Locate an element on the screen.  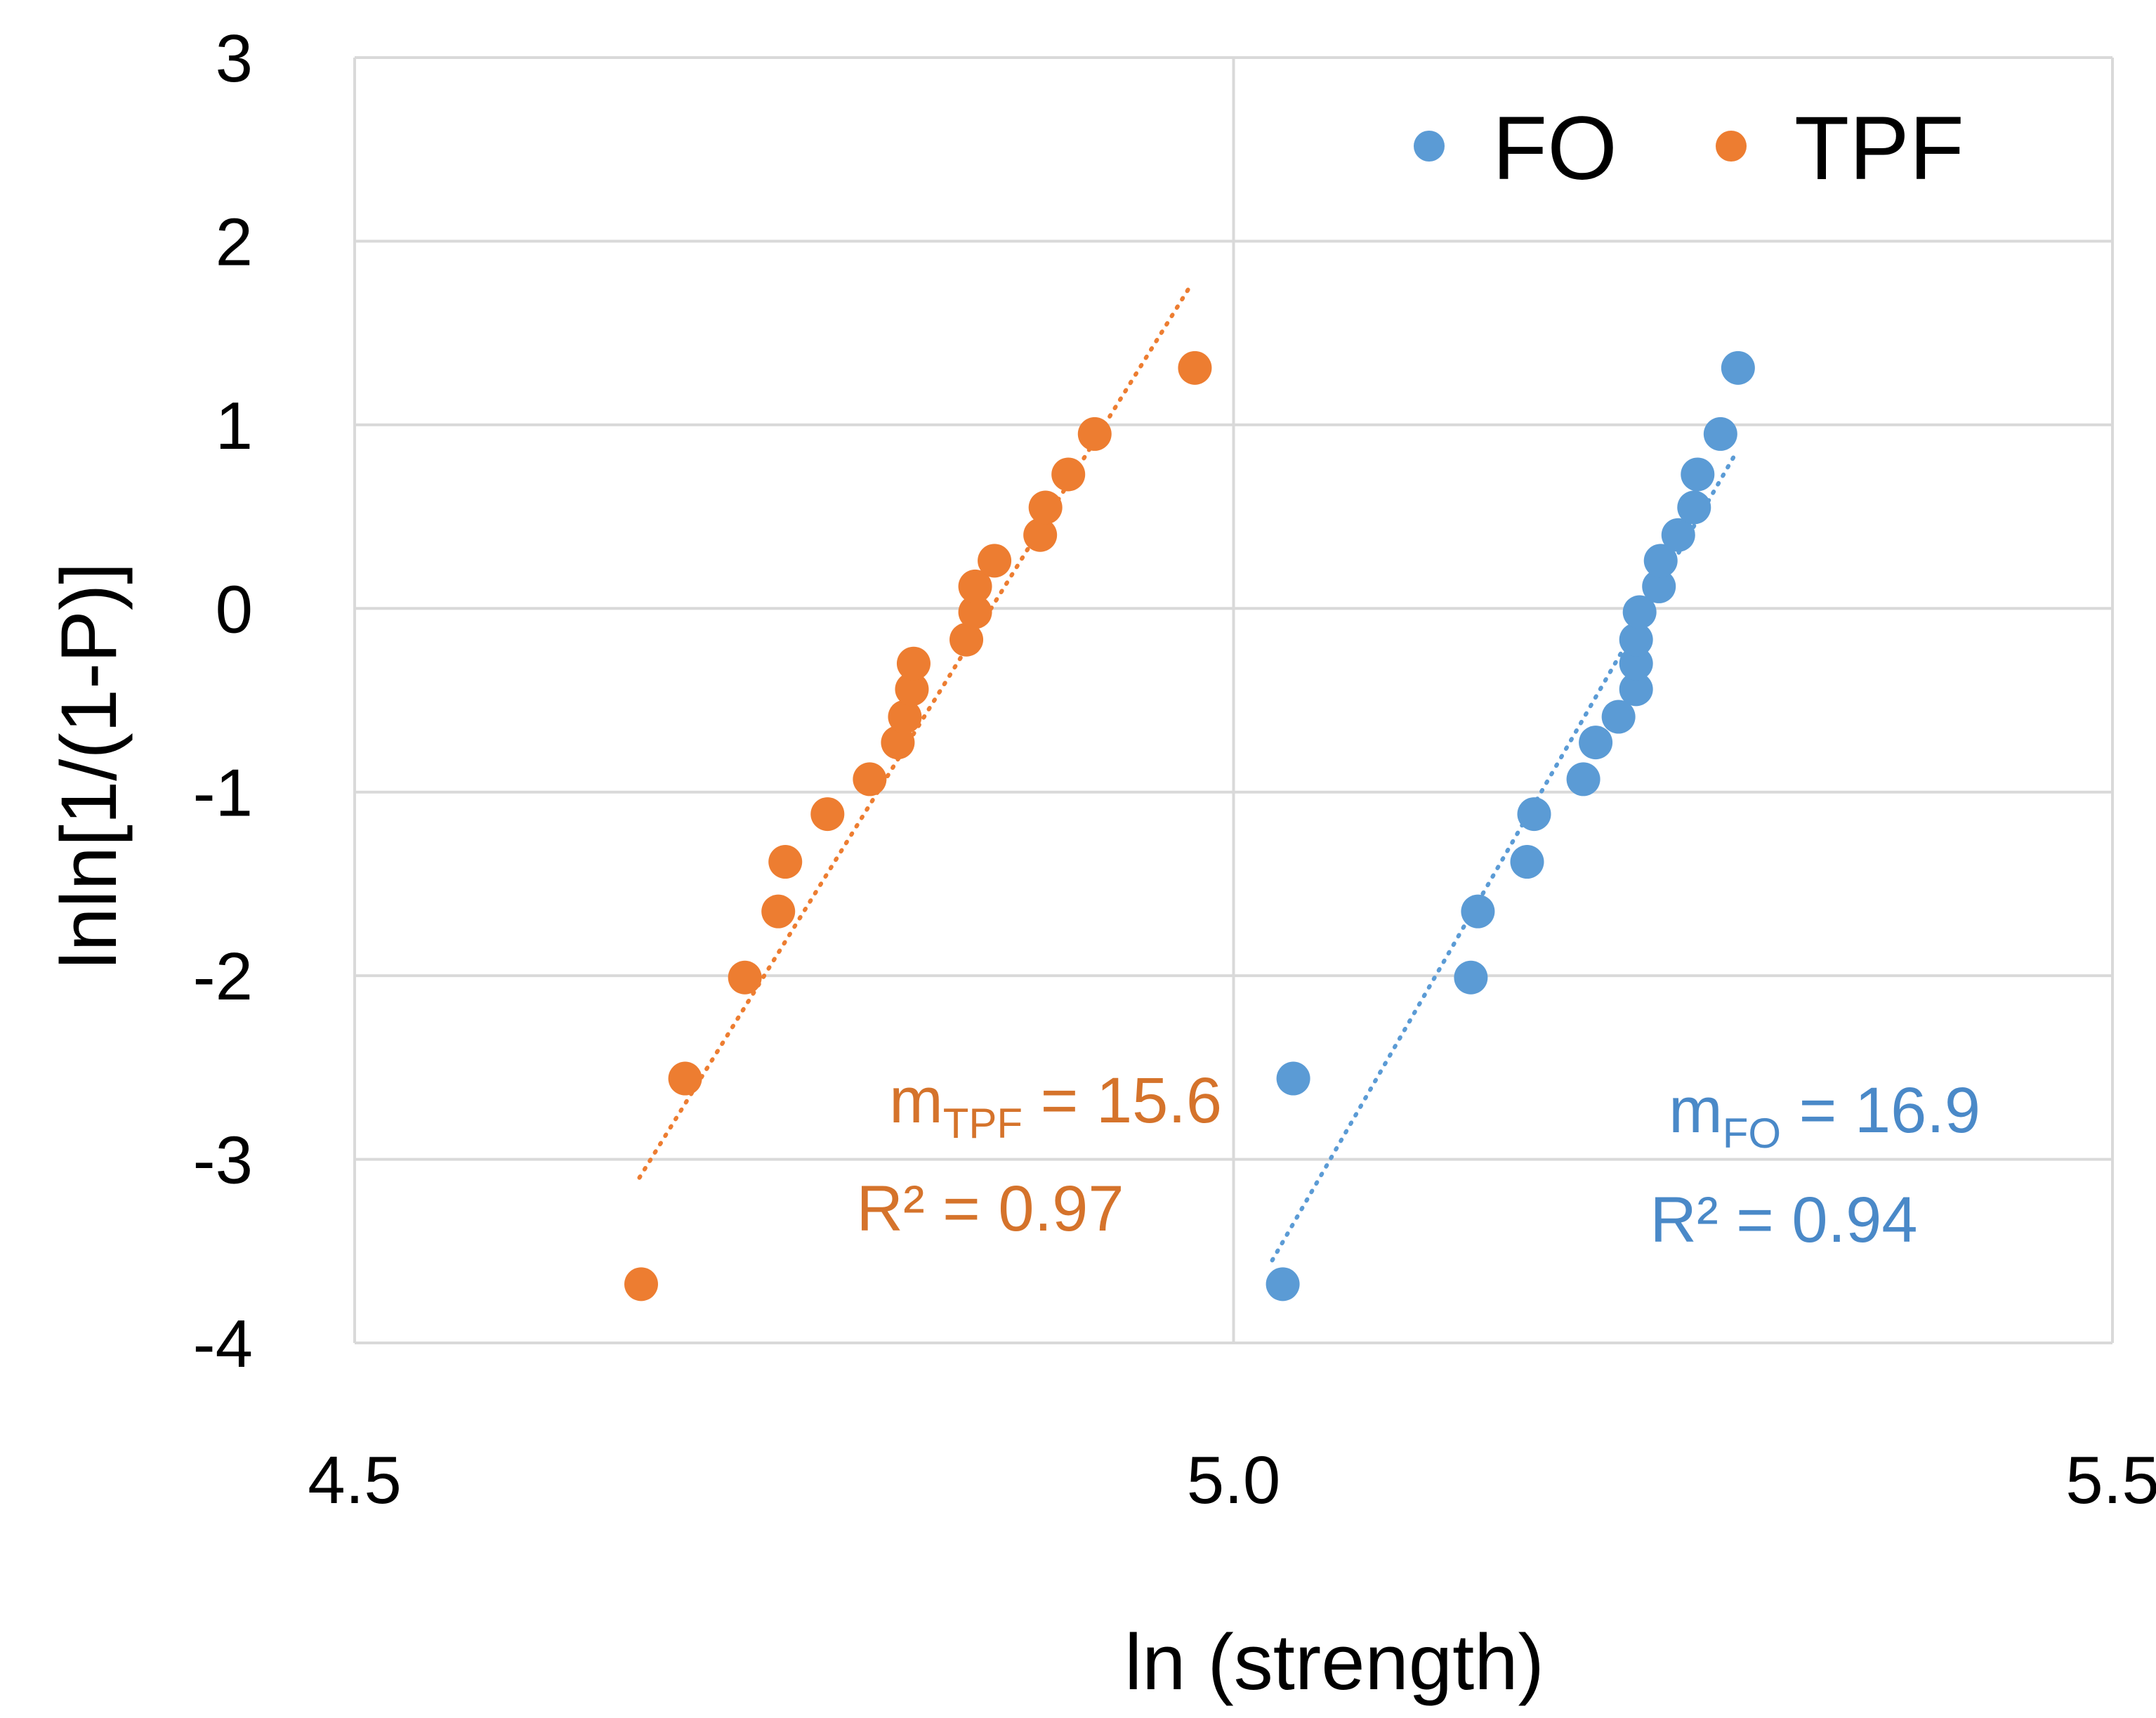
slope-label-fo: mFO = 16.9 is located at coordinates (1824, 1116).